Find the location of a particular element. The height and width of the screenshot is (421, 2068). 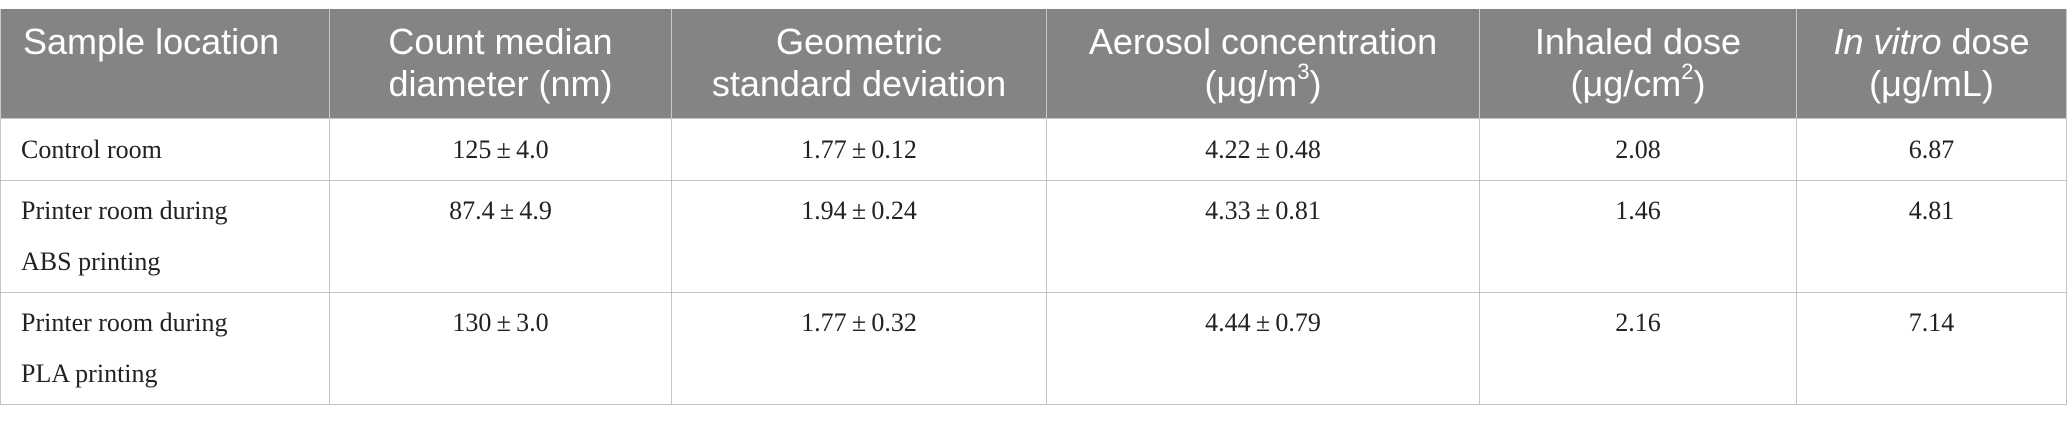

cell-count-median-diameter: 125 ± 4.0 is located at coordinates (500, 149).